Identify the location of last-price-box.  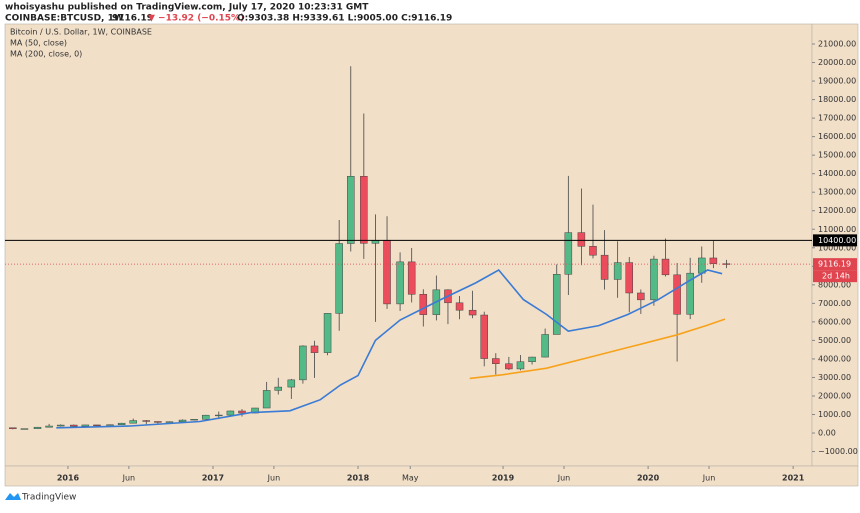
(835, 264).